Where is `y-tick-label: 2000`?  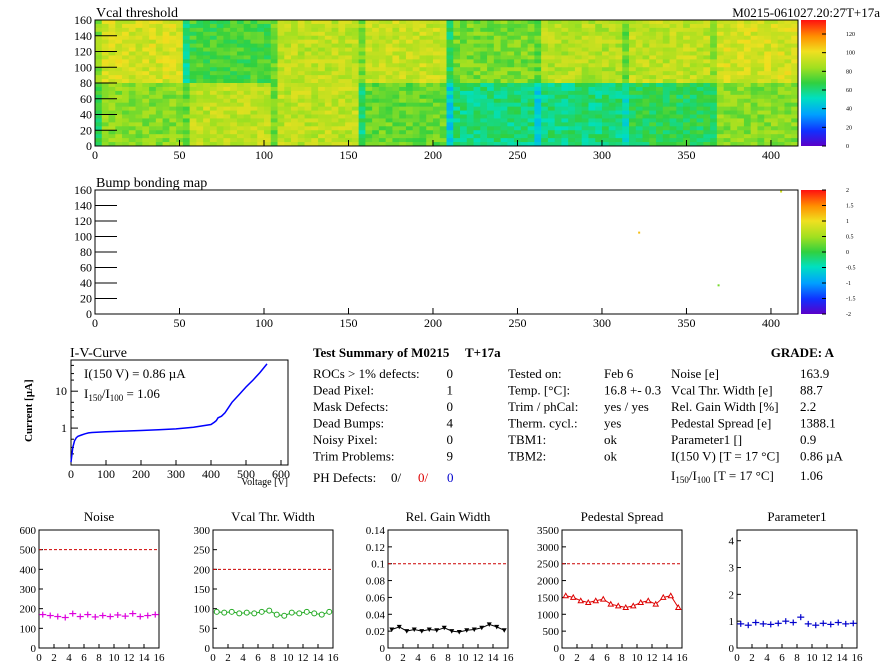 y-tick-label: 2000 is located at coordinates (548, 582).